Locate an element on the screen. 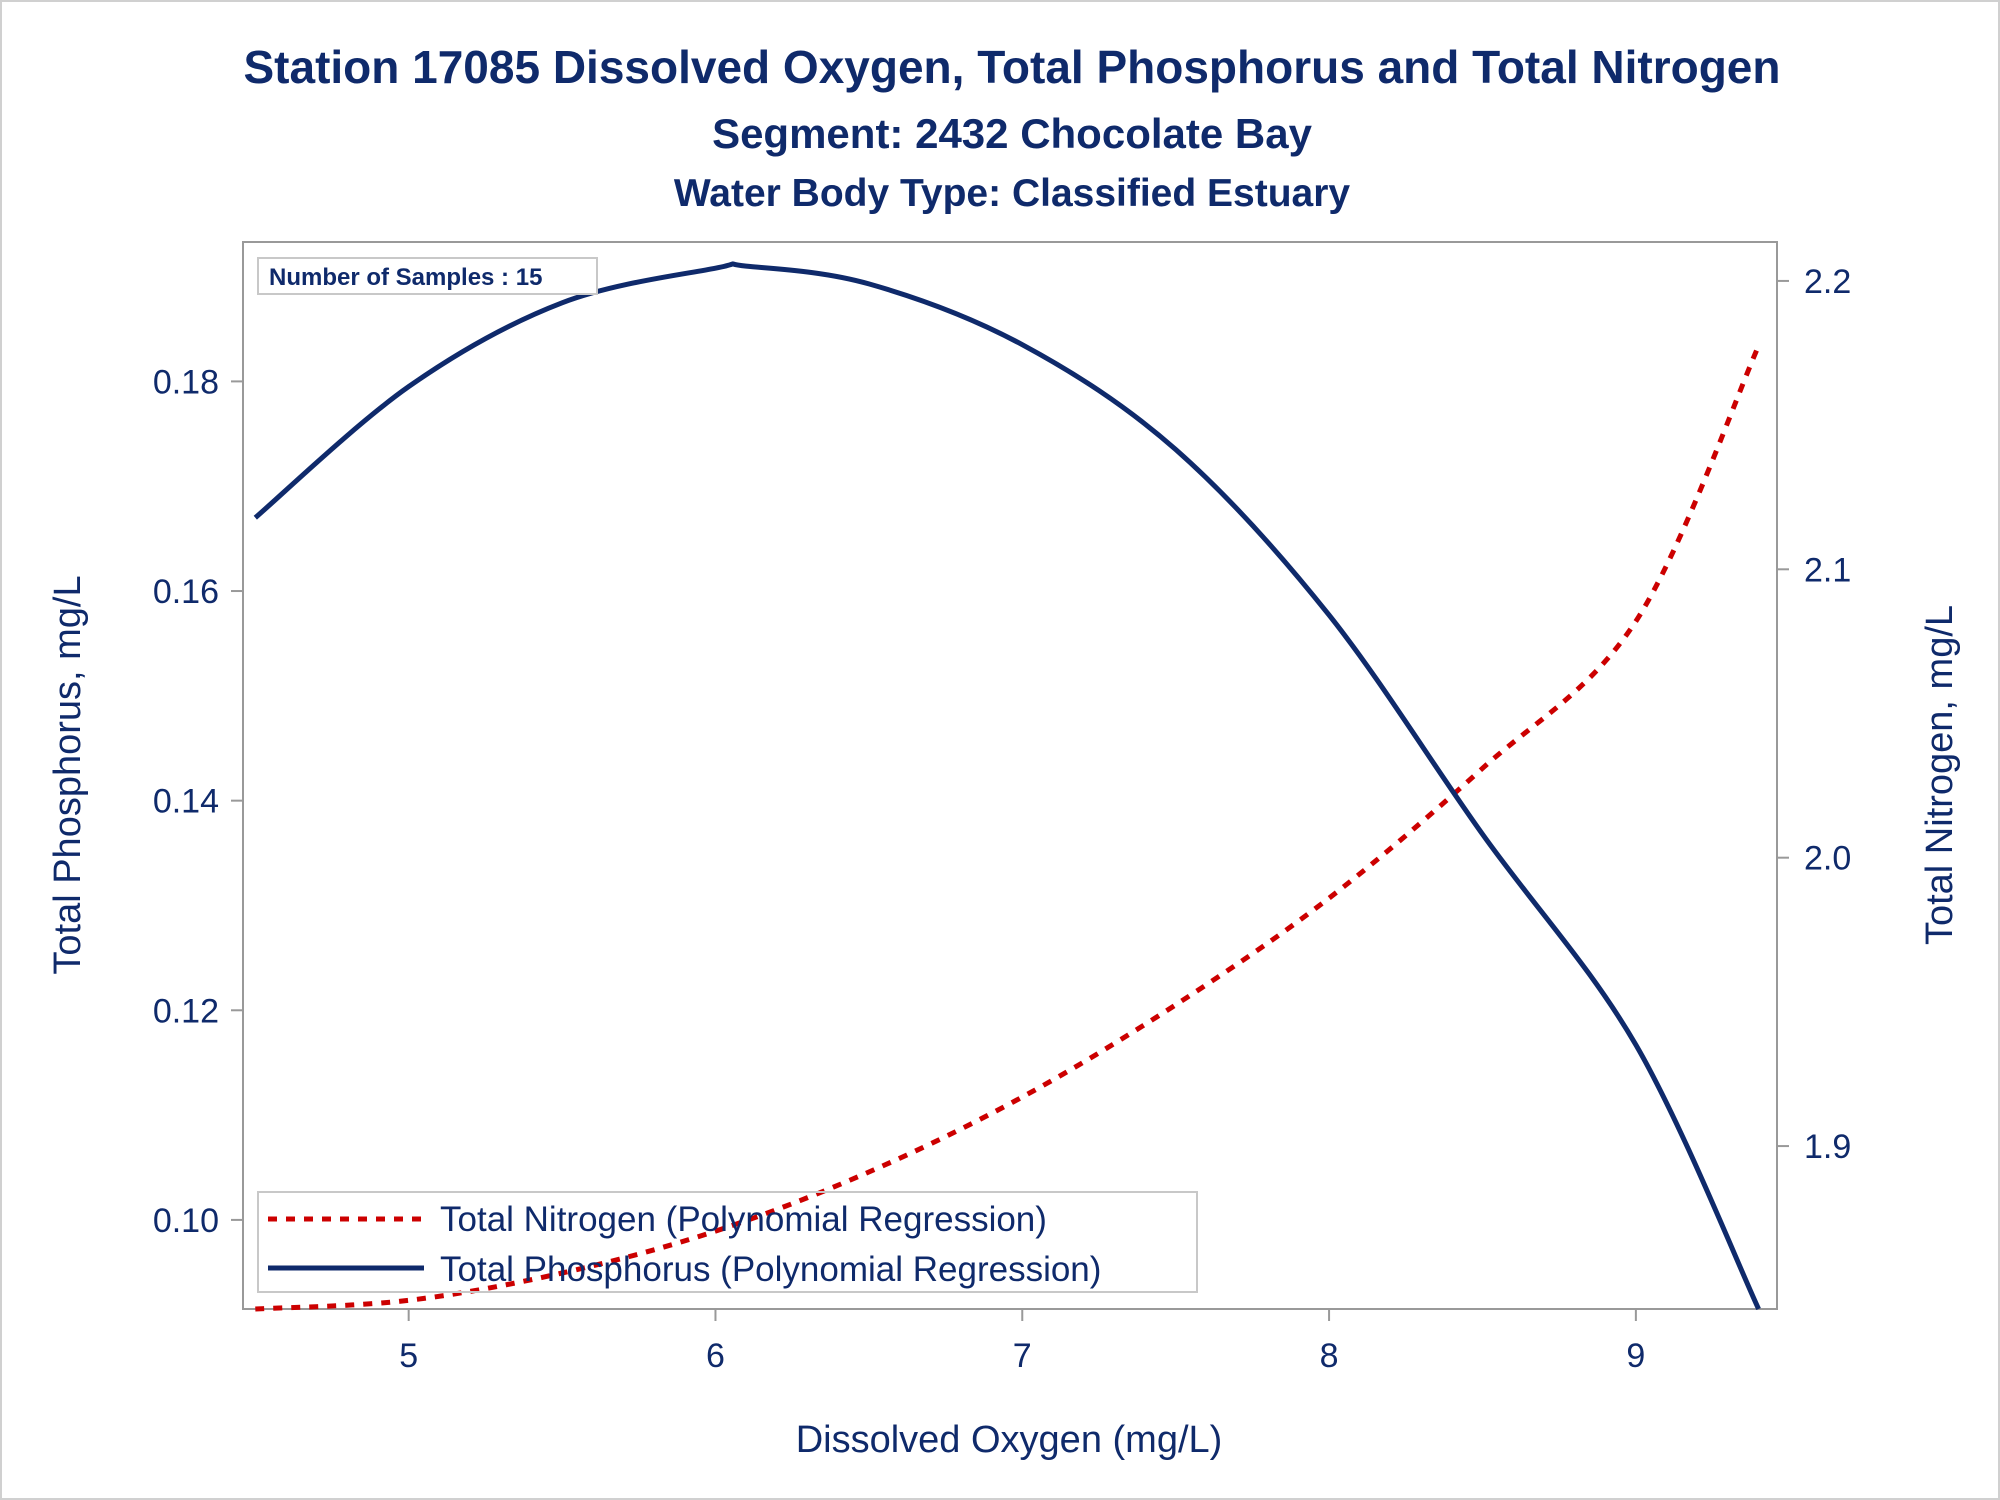  y-tick-label: 0.16 is located at coordinates (186, 592).